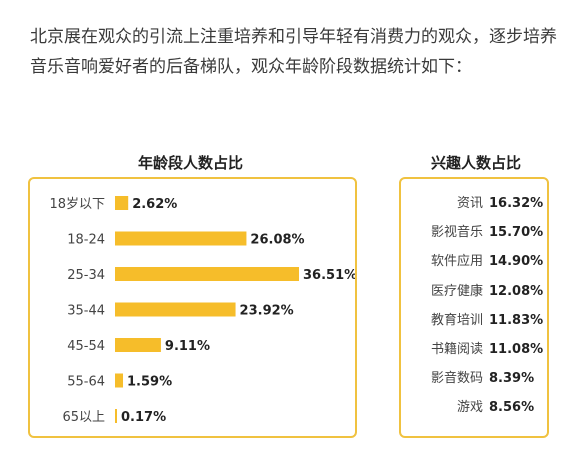  I want to click on age-value-label: 23.92%, so click(267, 311).